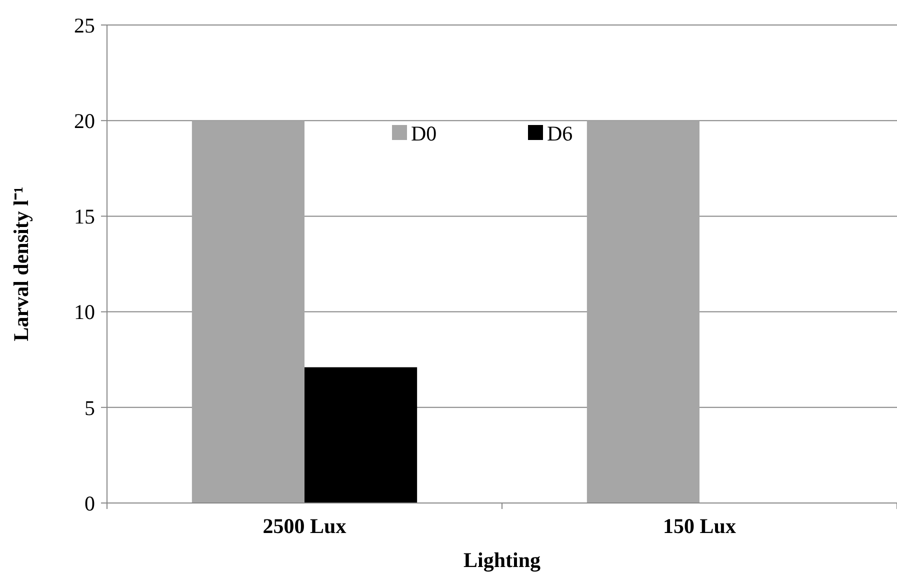 Image resolution: width=897 pixels, height=577 pixels. Describe the element at coordinates (502, 560) in the screenshot. I see `x-axis-title: Lighting` at that location.